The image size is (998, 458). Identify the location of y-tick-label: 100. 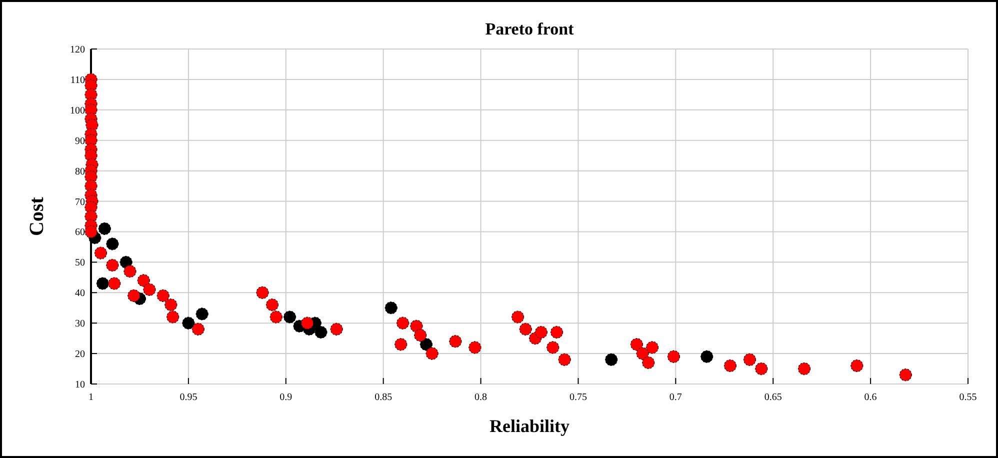
(77, 110).